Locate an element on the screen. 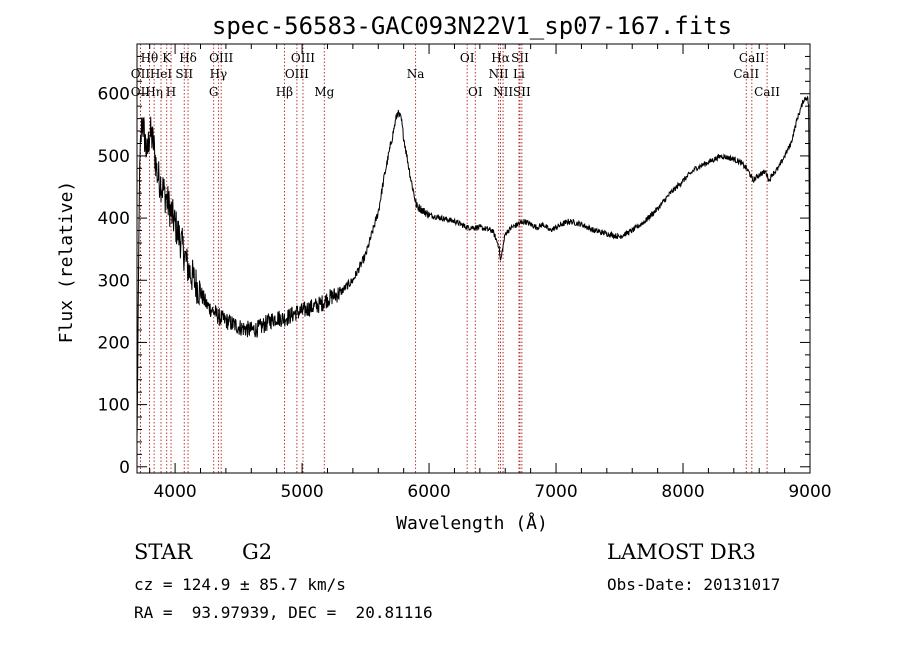 The image size is (900, 649). coordinates-readout: RA = 93.97939, DEC = 20.81116 is located at coordinates (283, 612).